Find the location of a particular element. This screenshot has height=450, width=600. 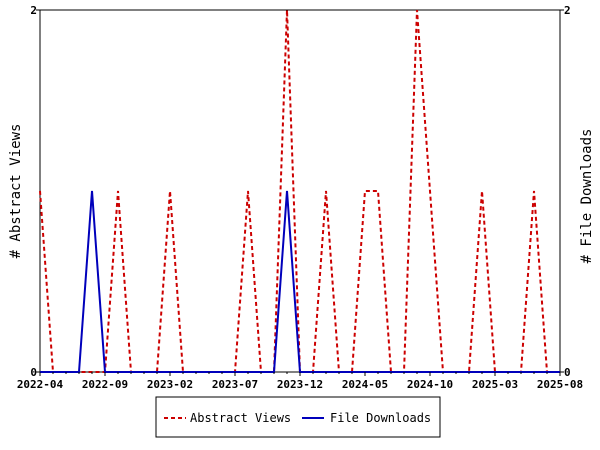

legend-box is located at coordinates (298, 417).